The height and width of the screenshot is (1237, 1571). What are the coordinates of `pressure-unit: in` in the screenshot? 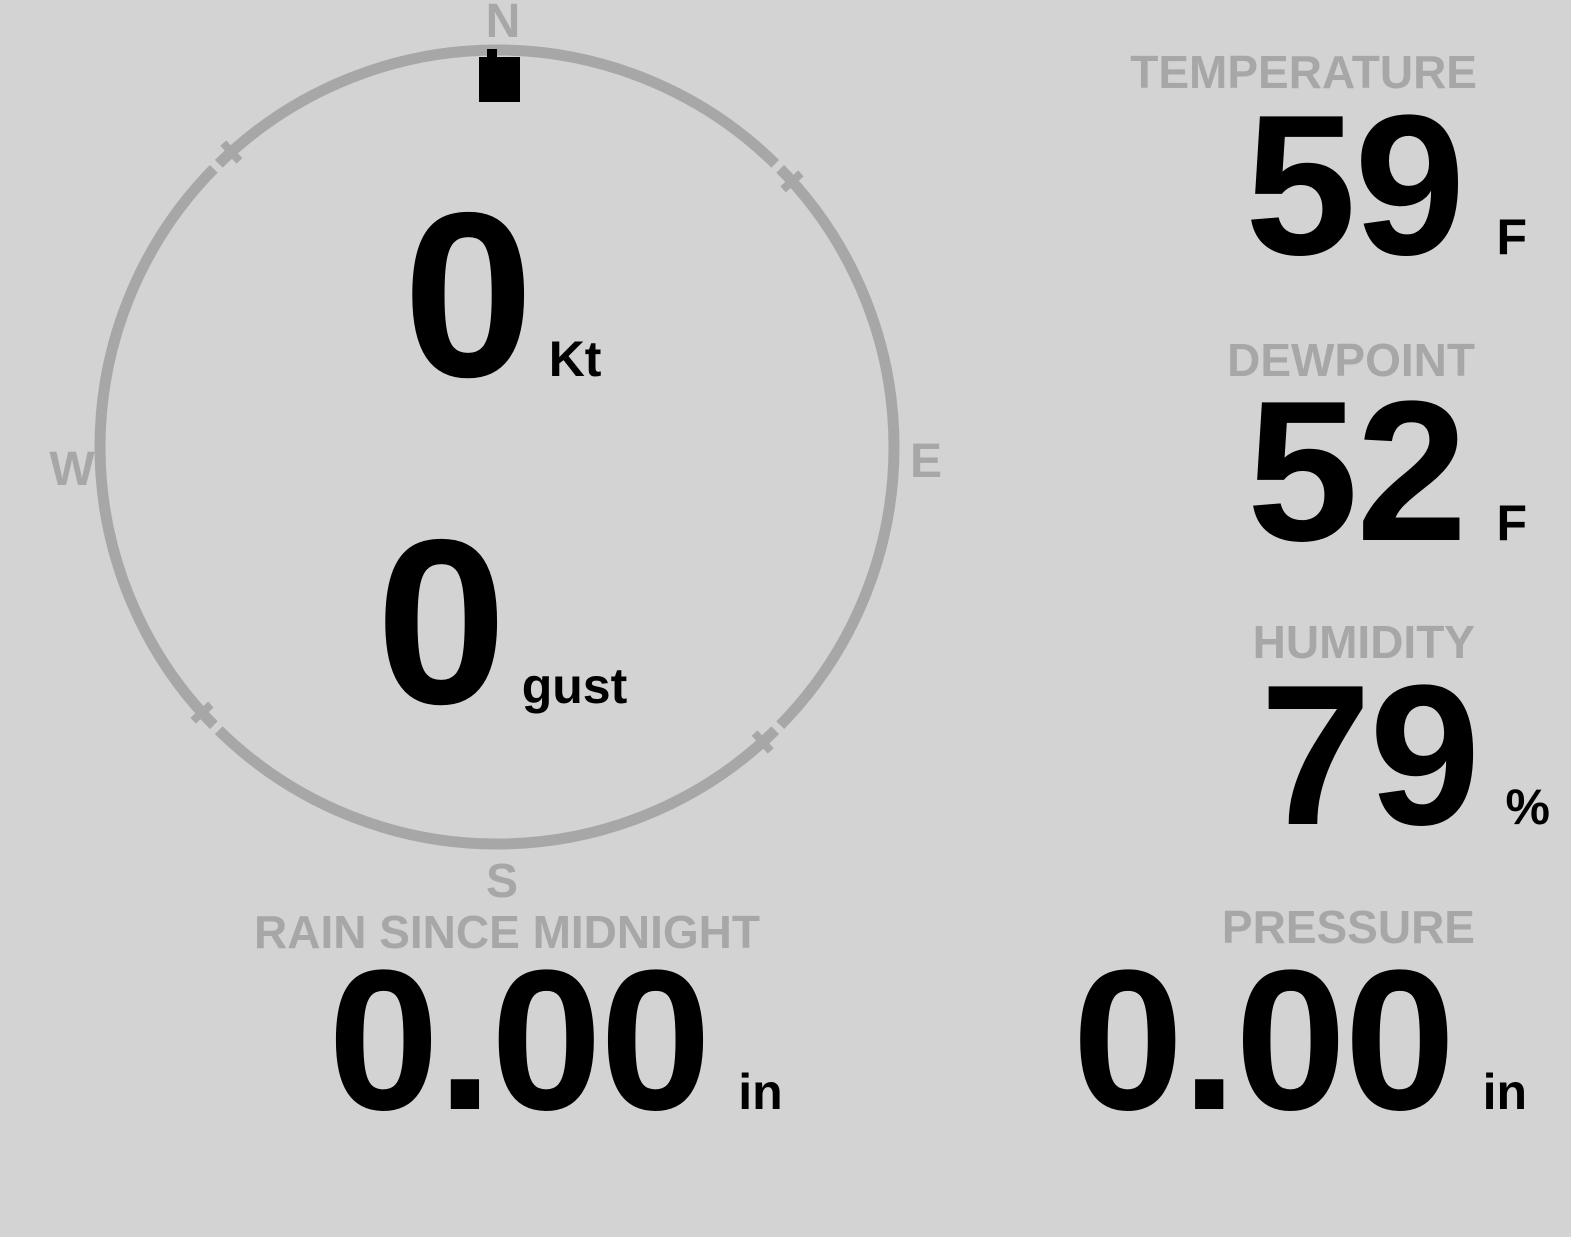 It's located at (1504, 1092).